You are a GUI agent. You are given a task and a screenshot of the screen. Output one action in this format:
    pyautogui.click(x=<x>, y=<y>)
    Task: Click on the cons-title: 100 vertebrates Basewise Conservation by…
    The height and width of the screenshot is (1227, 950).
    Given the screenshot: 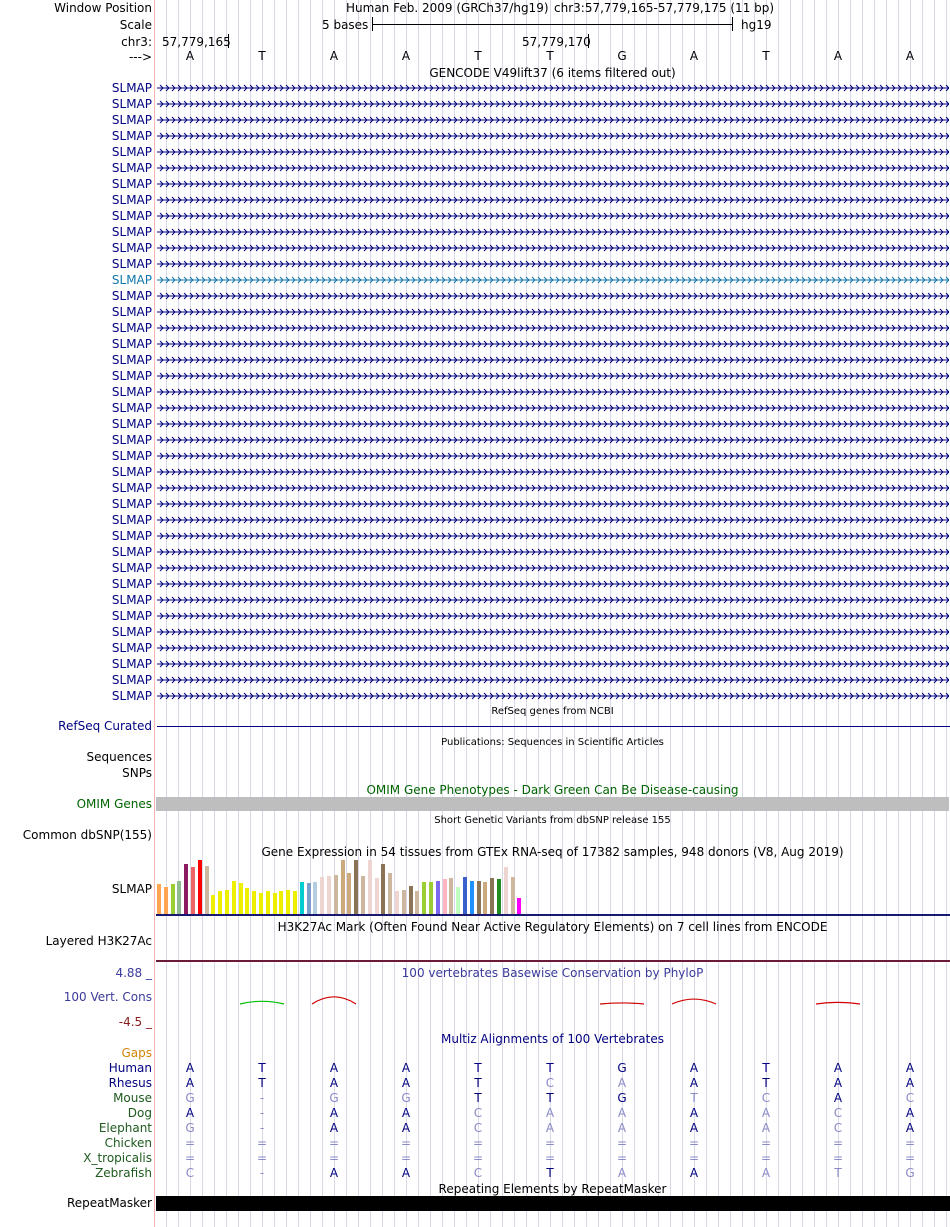 What is the action you would take?
    pyautogui.click(x=552, y=973)
    